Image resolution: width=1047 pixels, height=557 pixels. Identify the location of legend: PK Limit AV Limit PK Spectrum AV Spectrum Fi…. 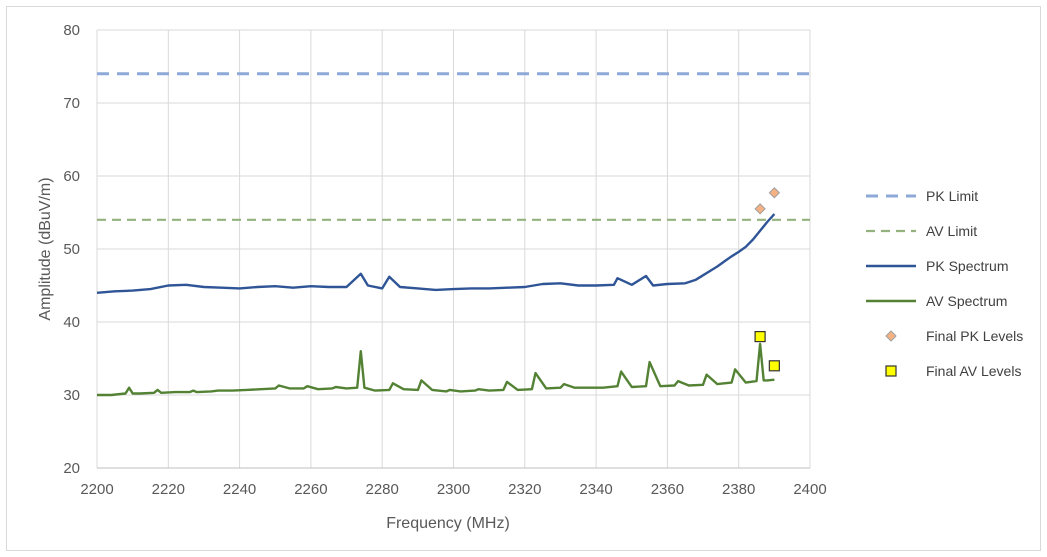
(944, 283).